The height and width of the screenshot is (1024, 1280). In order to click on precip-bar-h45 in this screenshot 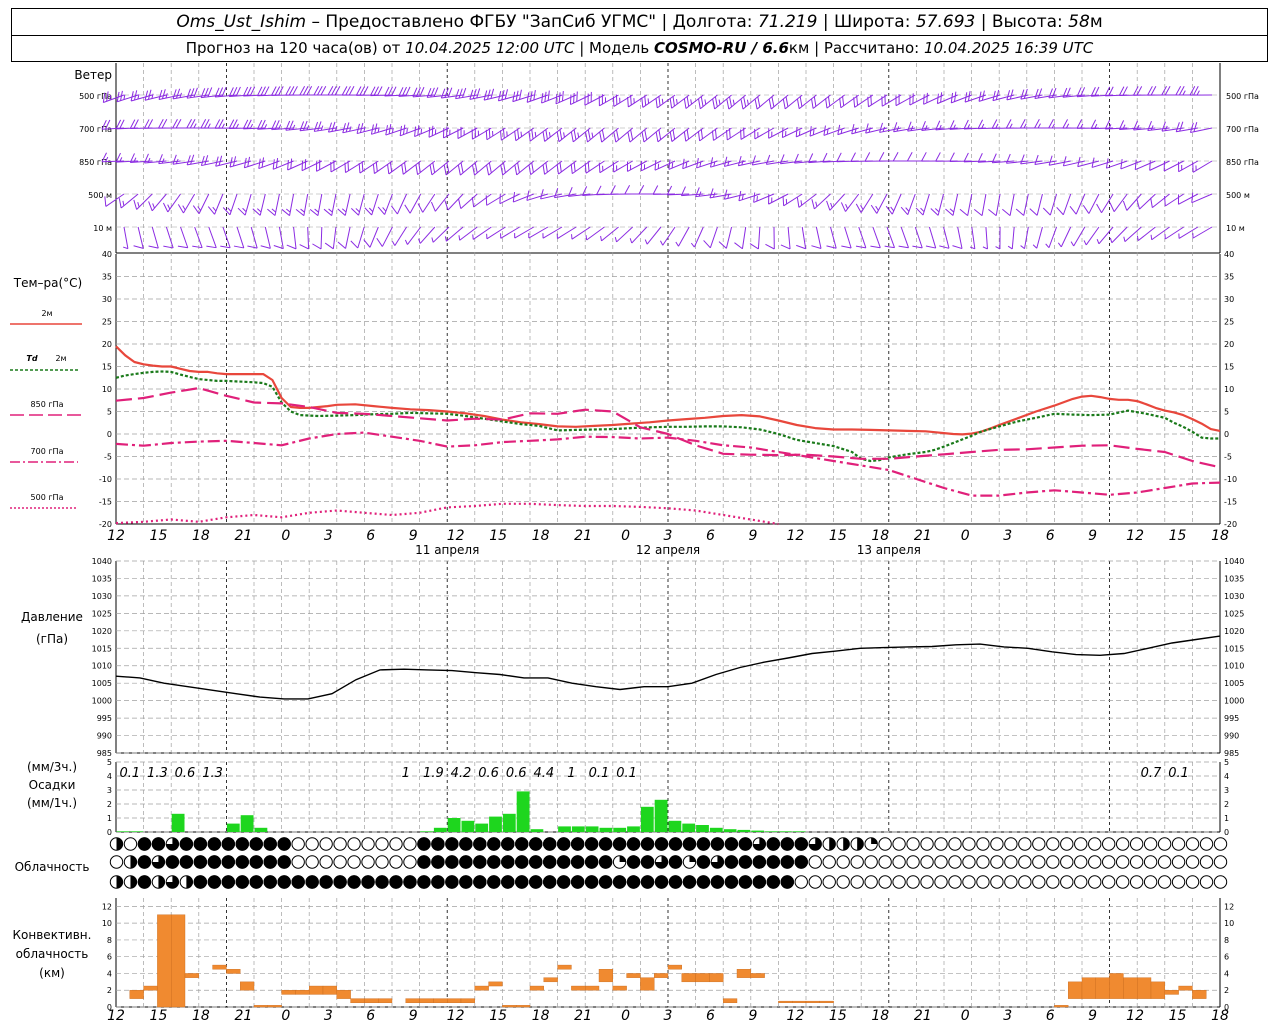, I will do `click(744, 830)`.